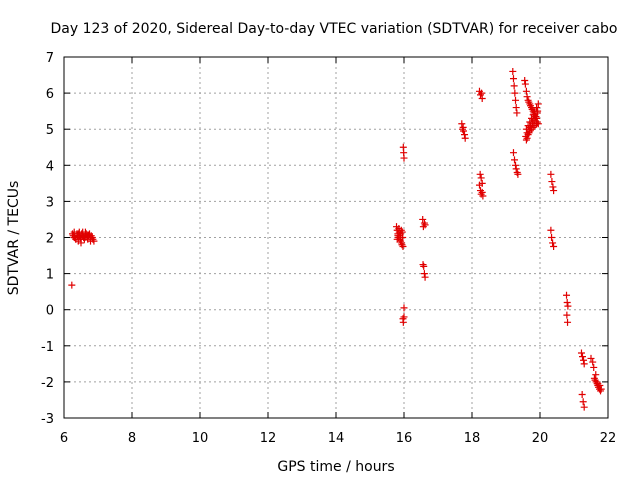  I want to click on y-tick-label: 1, so click(50, 275).